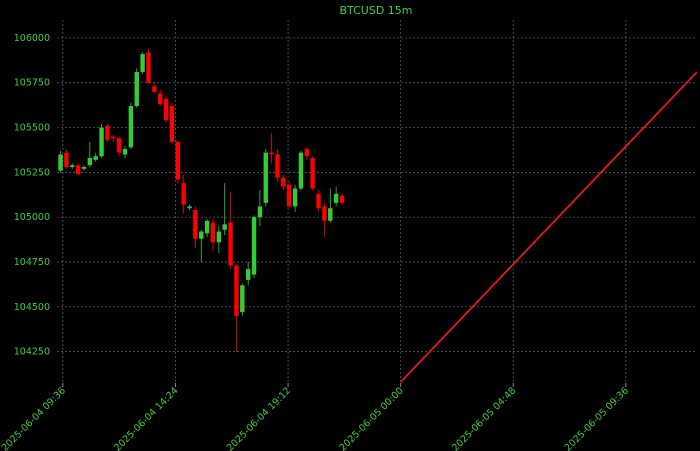  What do you see at coordinates (32, 83) in the screenshot?
I see `y-tick-label: 105750` at bounding box center [32, 83].